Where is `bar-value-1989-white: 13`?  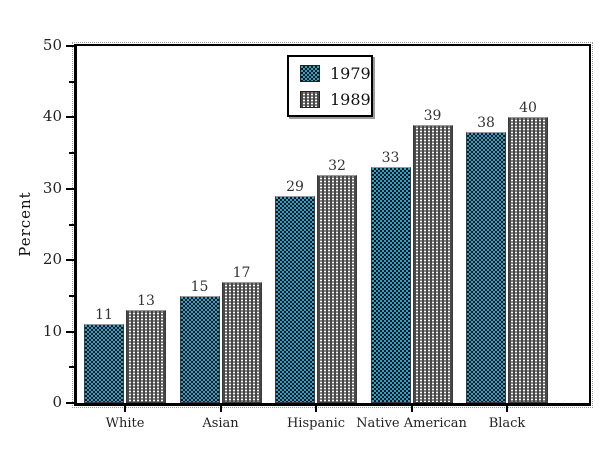 bar-value-1989-white: 13 is located at coordinates (146, 301).